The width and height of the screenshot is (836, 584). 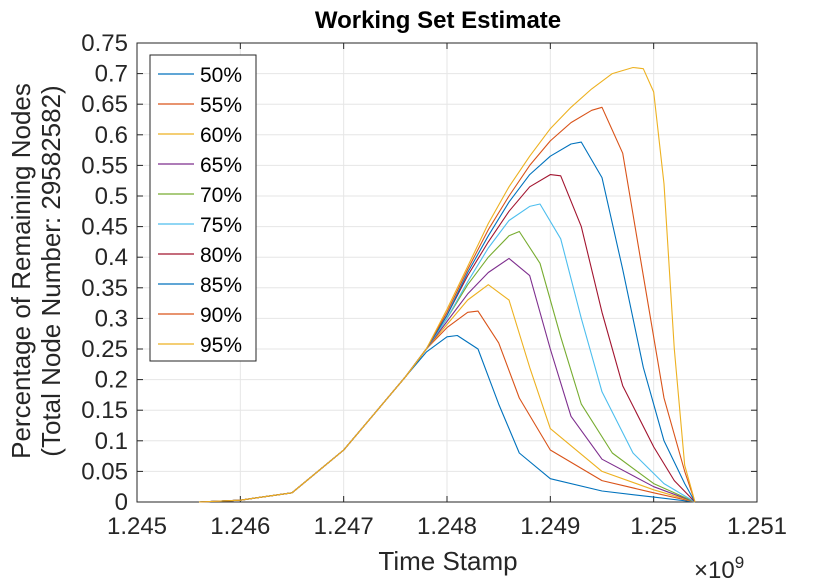 What do you see at coordinates (104, 43) in the screenshot?
I see `y-tick-label: 0.75` at bounding box center [104, 43].